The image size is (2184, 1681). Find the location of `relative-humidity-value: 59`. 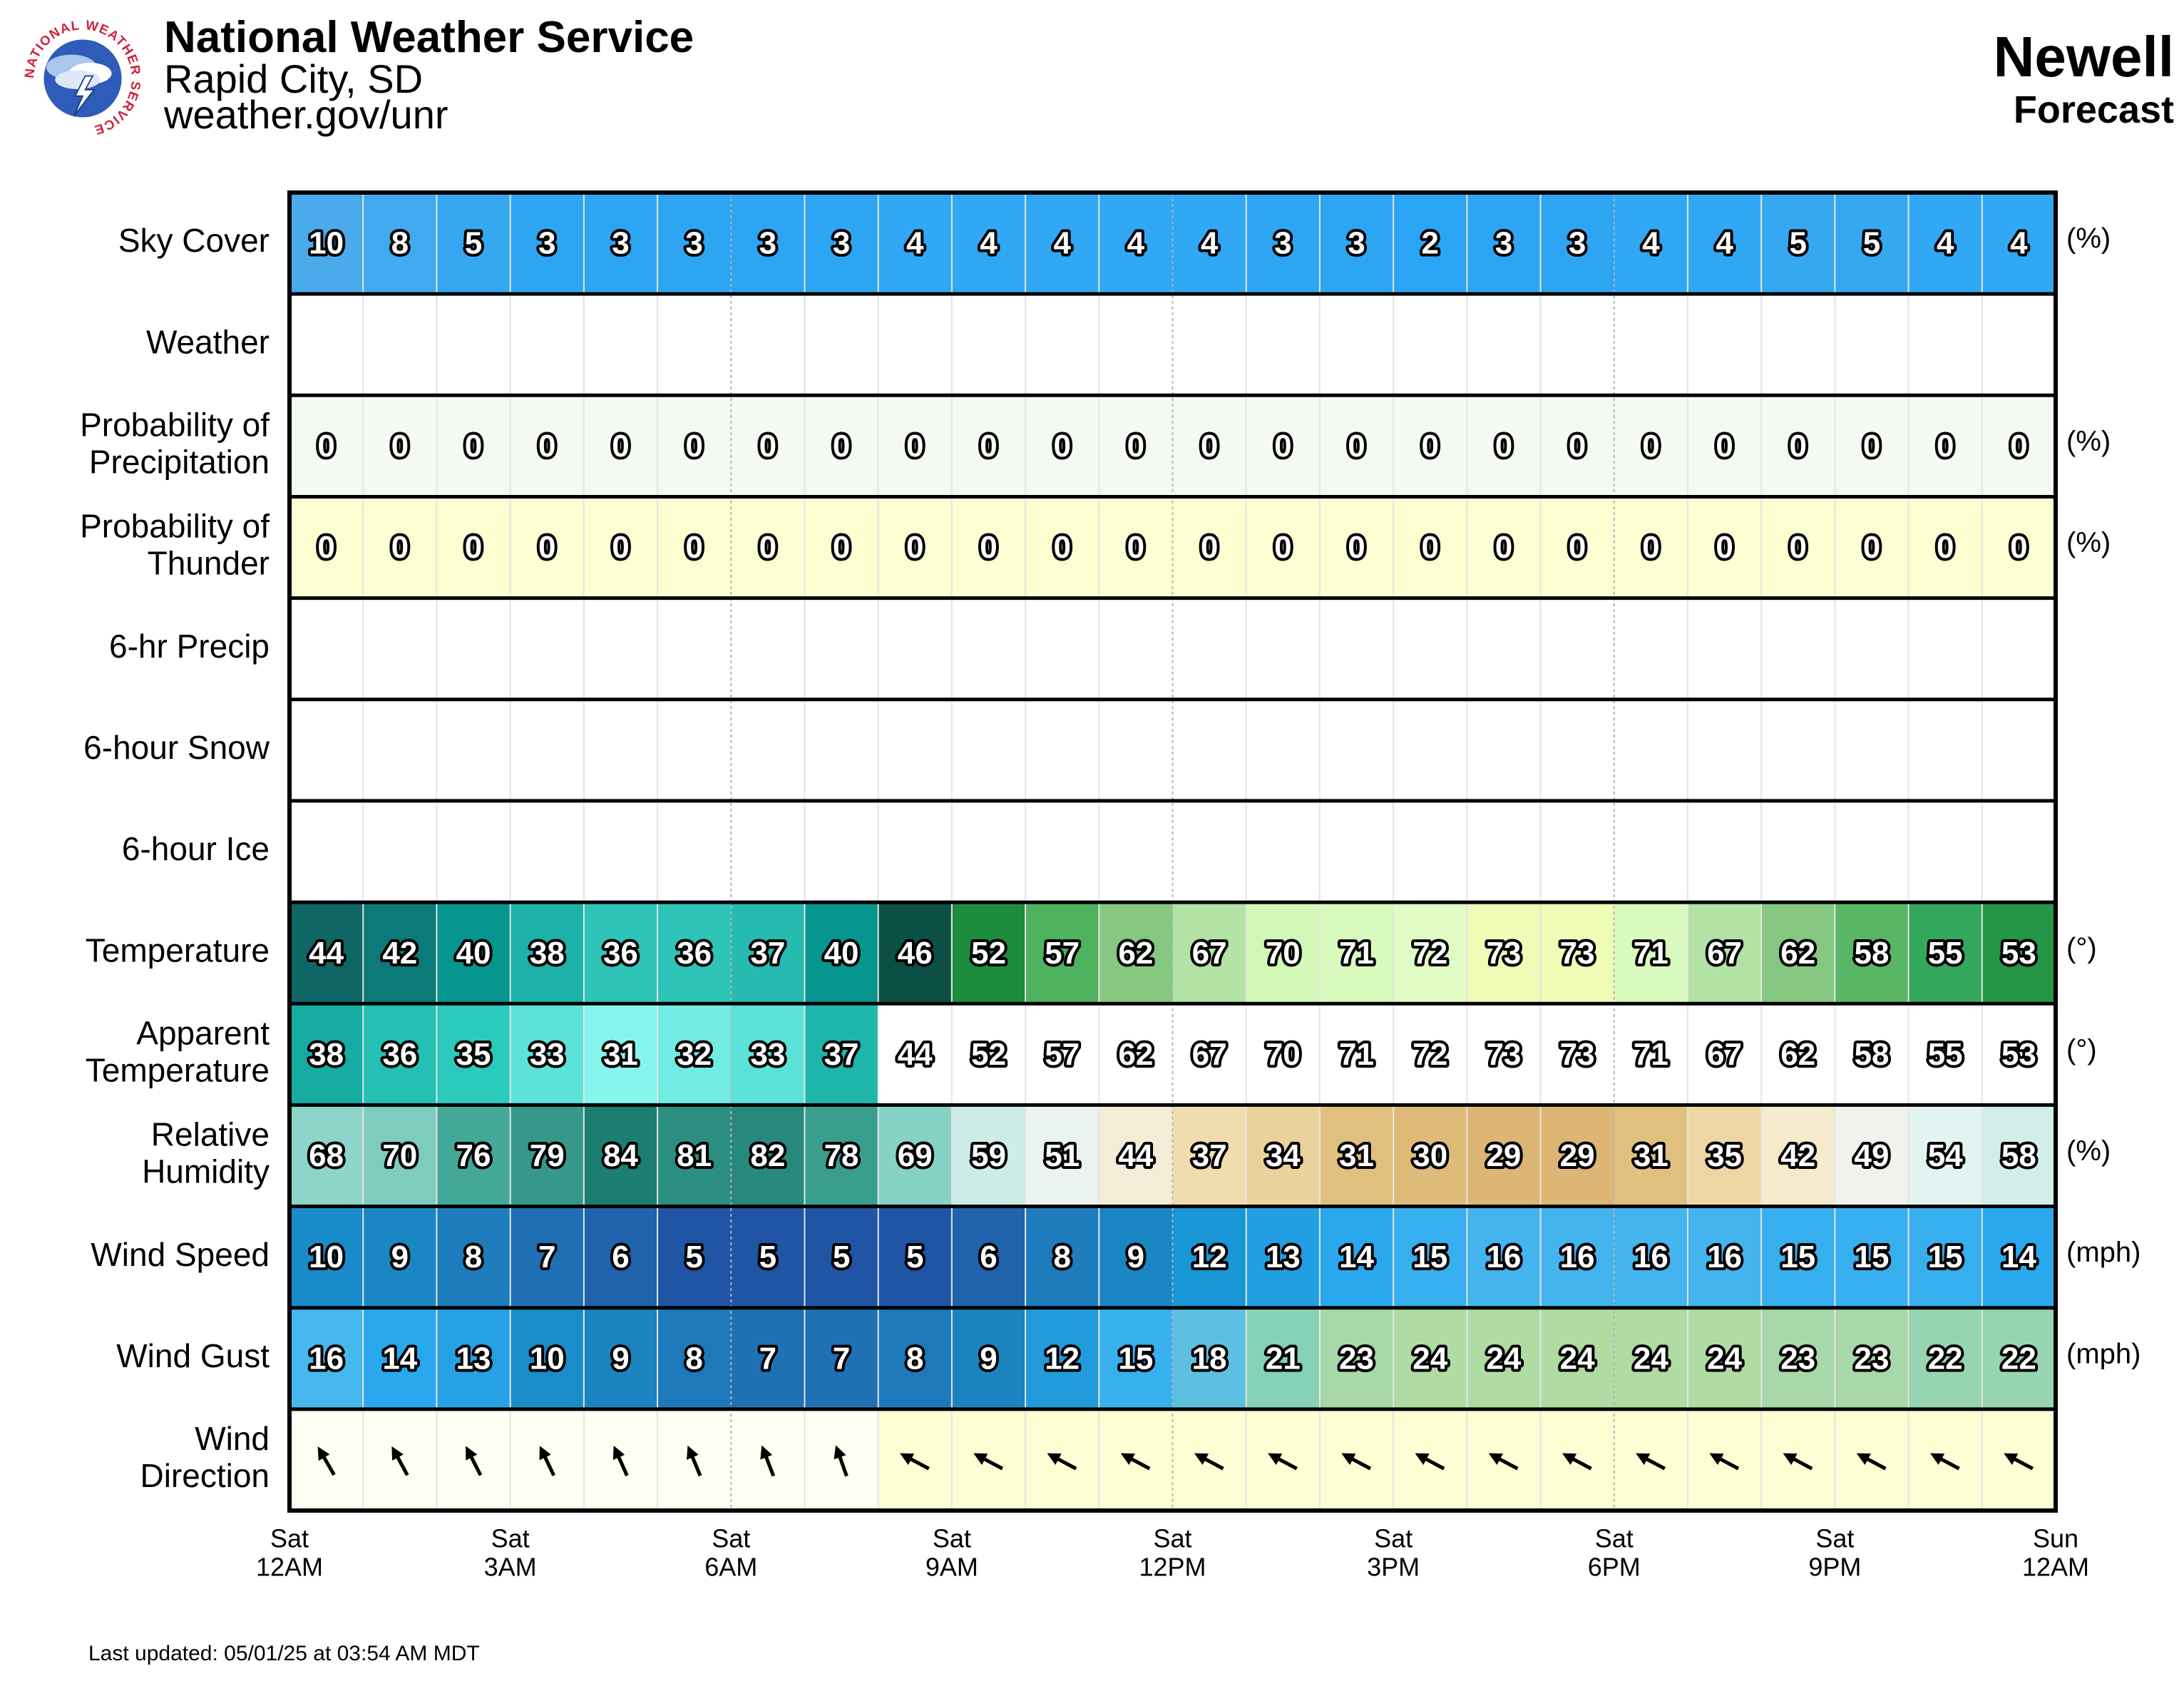

relative-humidity-value: 59 is located at coordinates (988, 1155).